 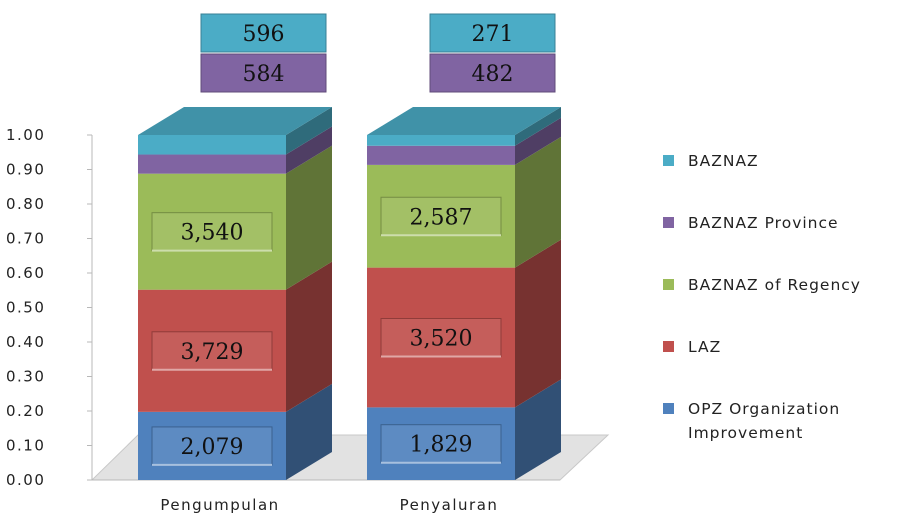 I want to click on data-label: 3,729, so click(x=212, y=352).